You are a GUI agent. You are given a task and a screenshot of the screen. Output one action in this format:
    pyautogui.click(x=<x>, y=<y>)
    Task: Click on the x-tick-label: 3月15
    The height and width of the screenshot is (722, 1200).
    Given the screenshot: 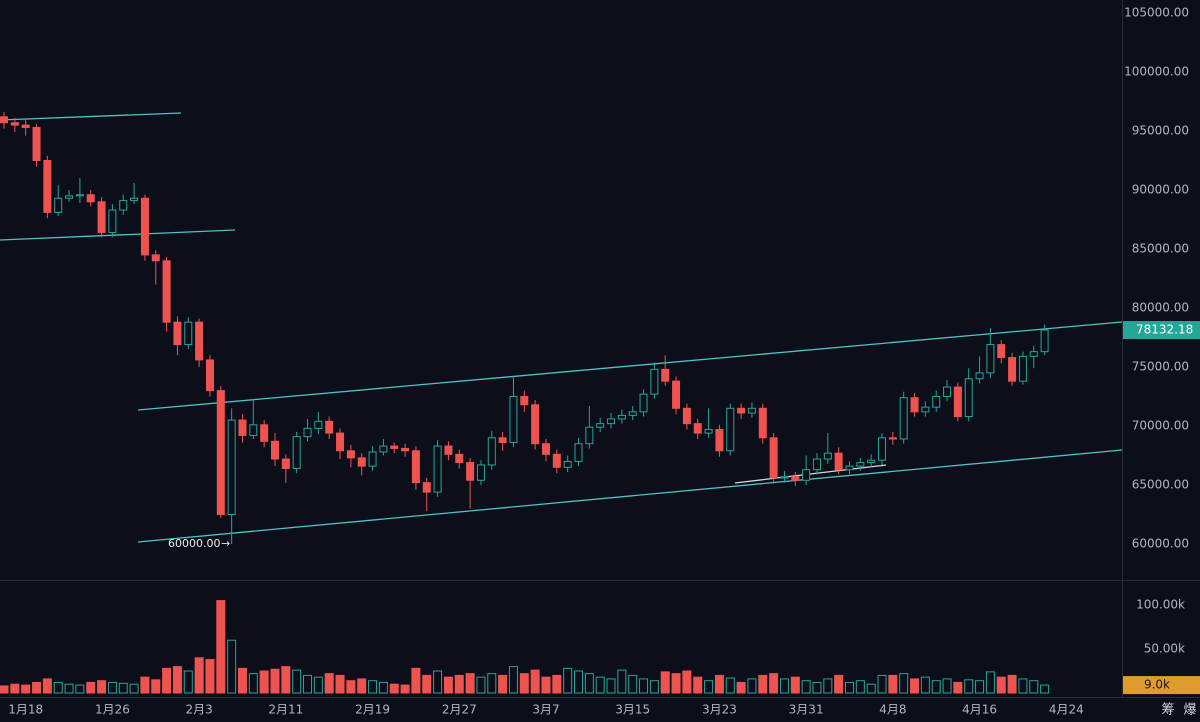 What is the action you would take?
    pyautogui.click(x=632, y=710)
    